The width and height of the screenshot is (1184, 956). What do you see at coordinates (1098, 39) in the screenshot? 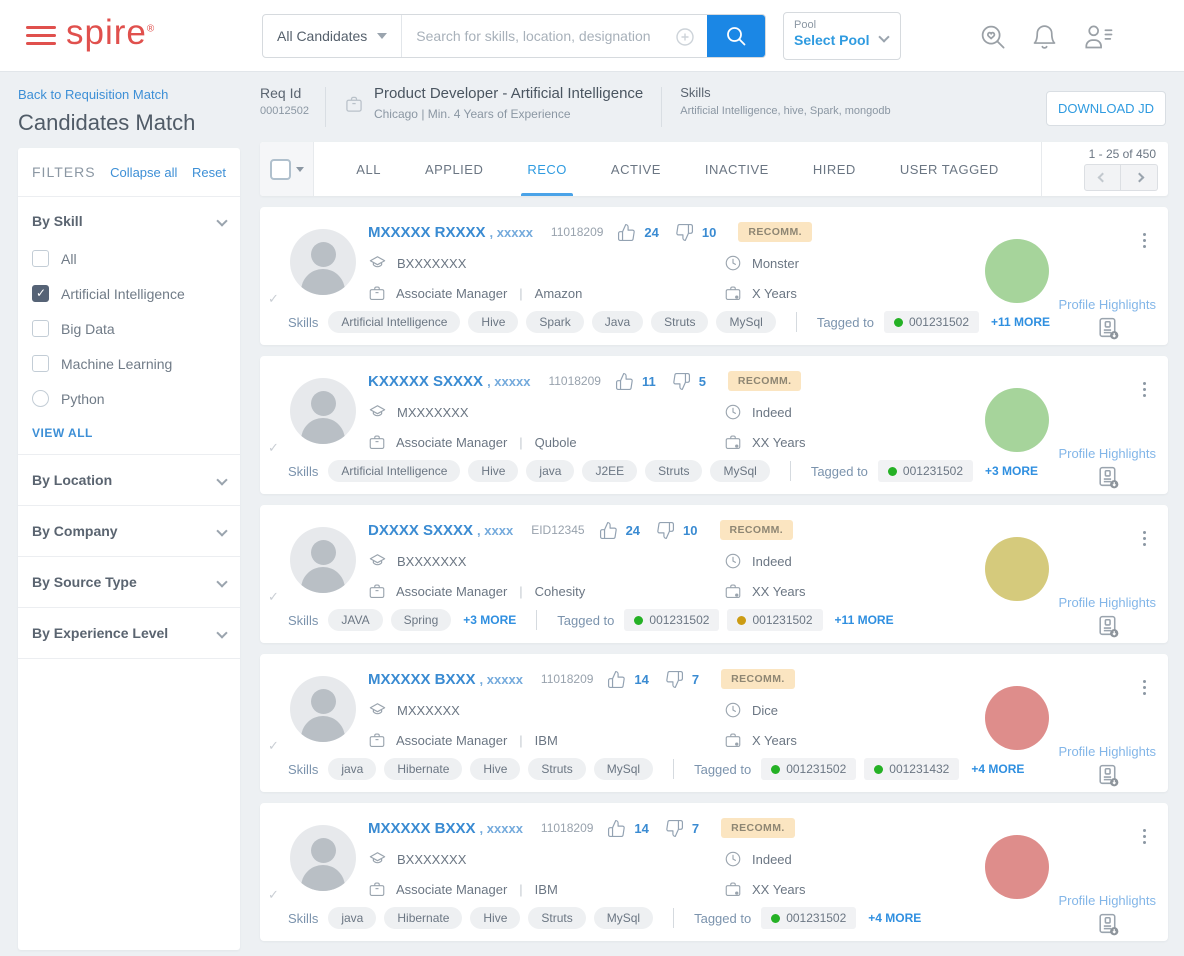
I see `profile-menu-icon` at bounding box center [1098, 39].